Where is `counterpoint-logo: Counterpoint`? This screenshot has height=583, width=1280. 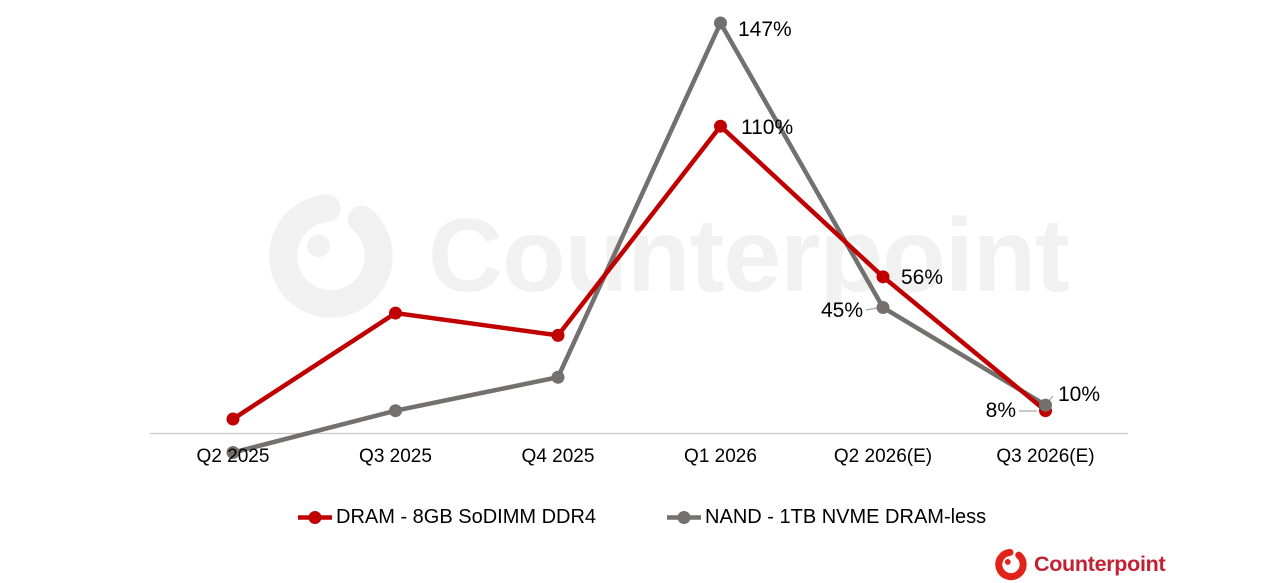
counterpoint-logo: Counterpoint is located at coordinates (1080, 564).